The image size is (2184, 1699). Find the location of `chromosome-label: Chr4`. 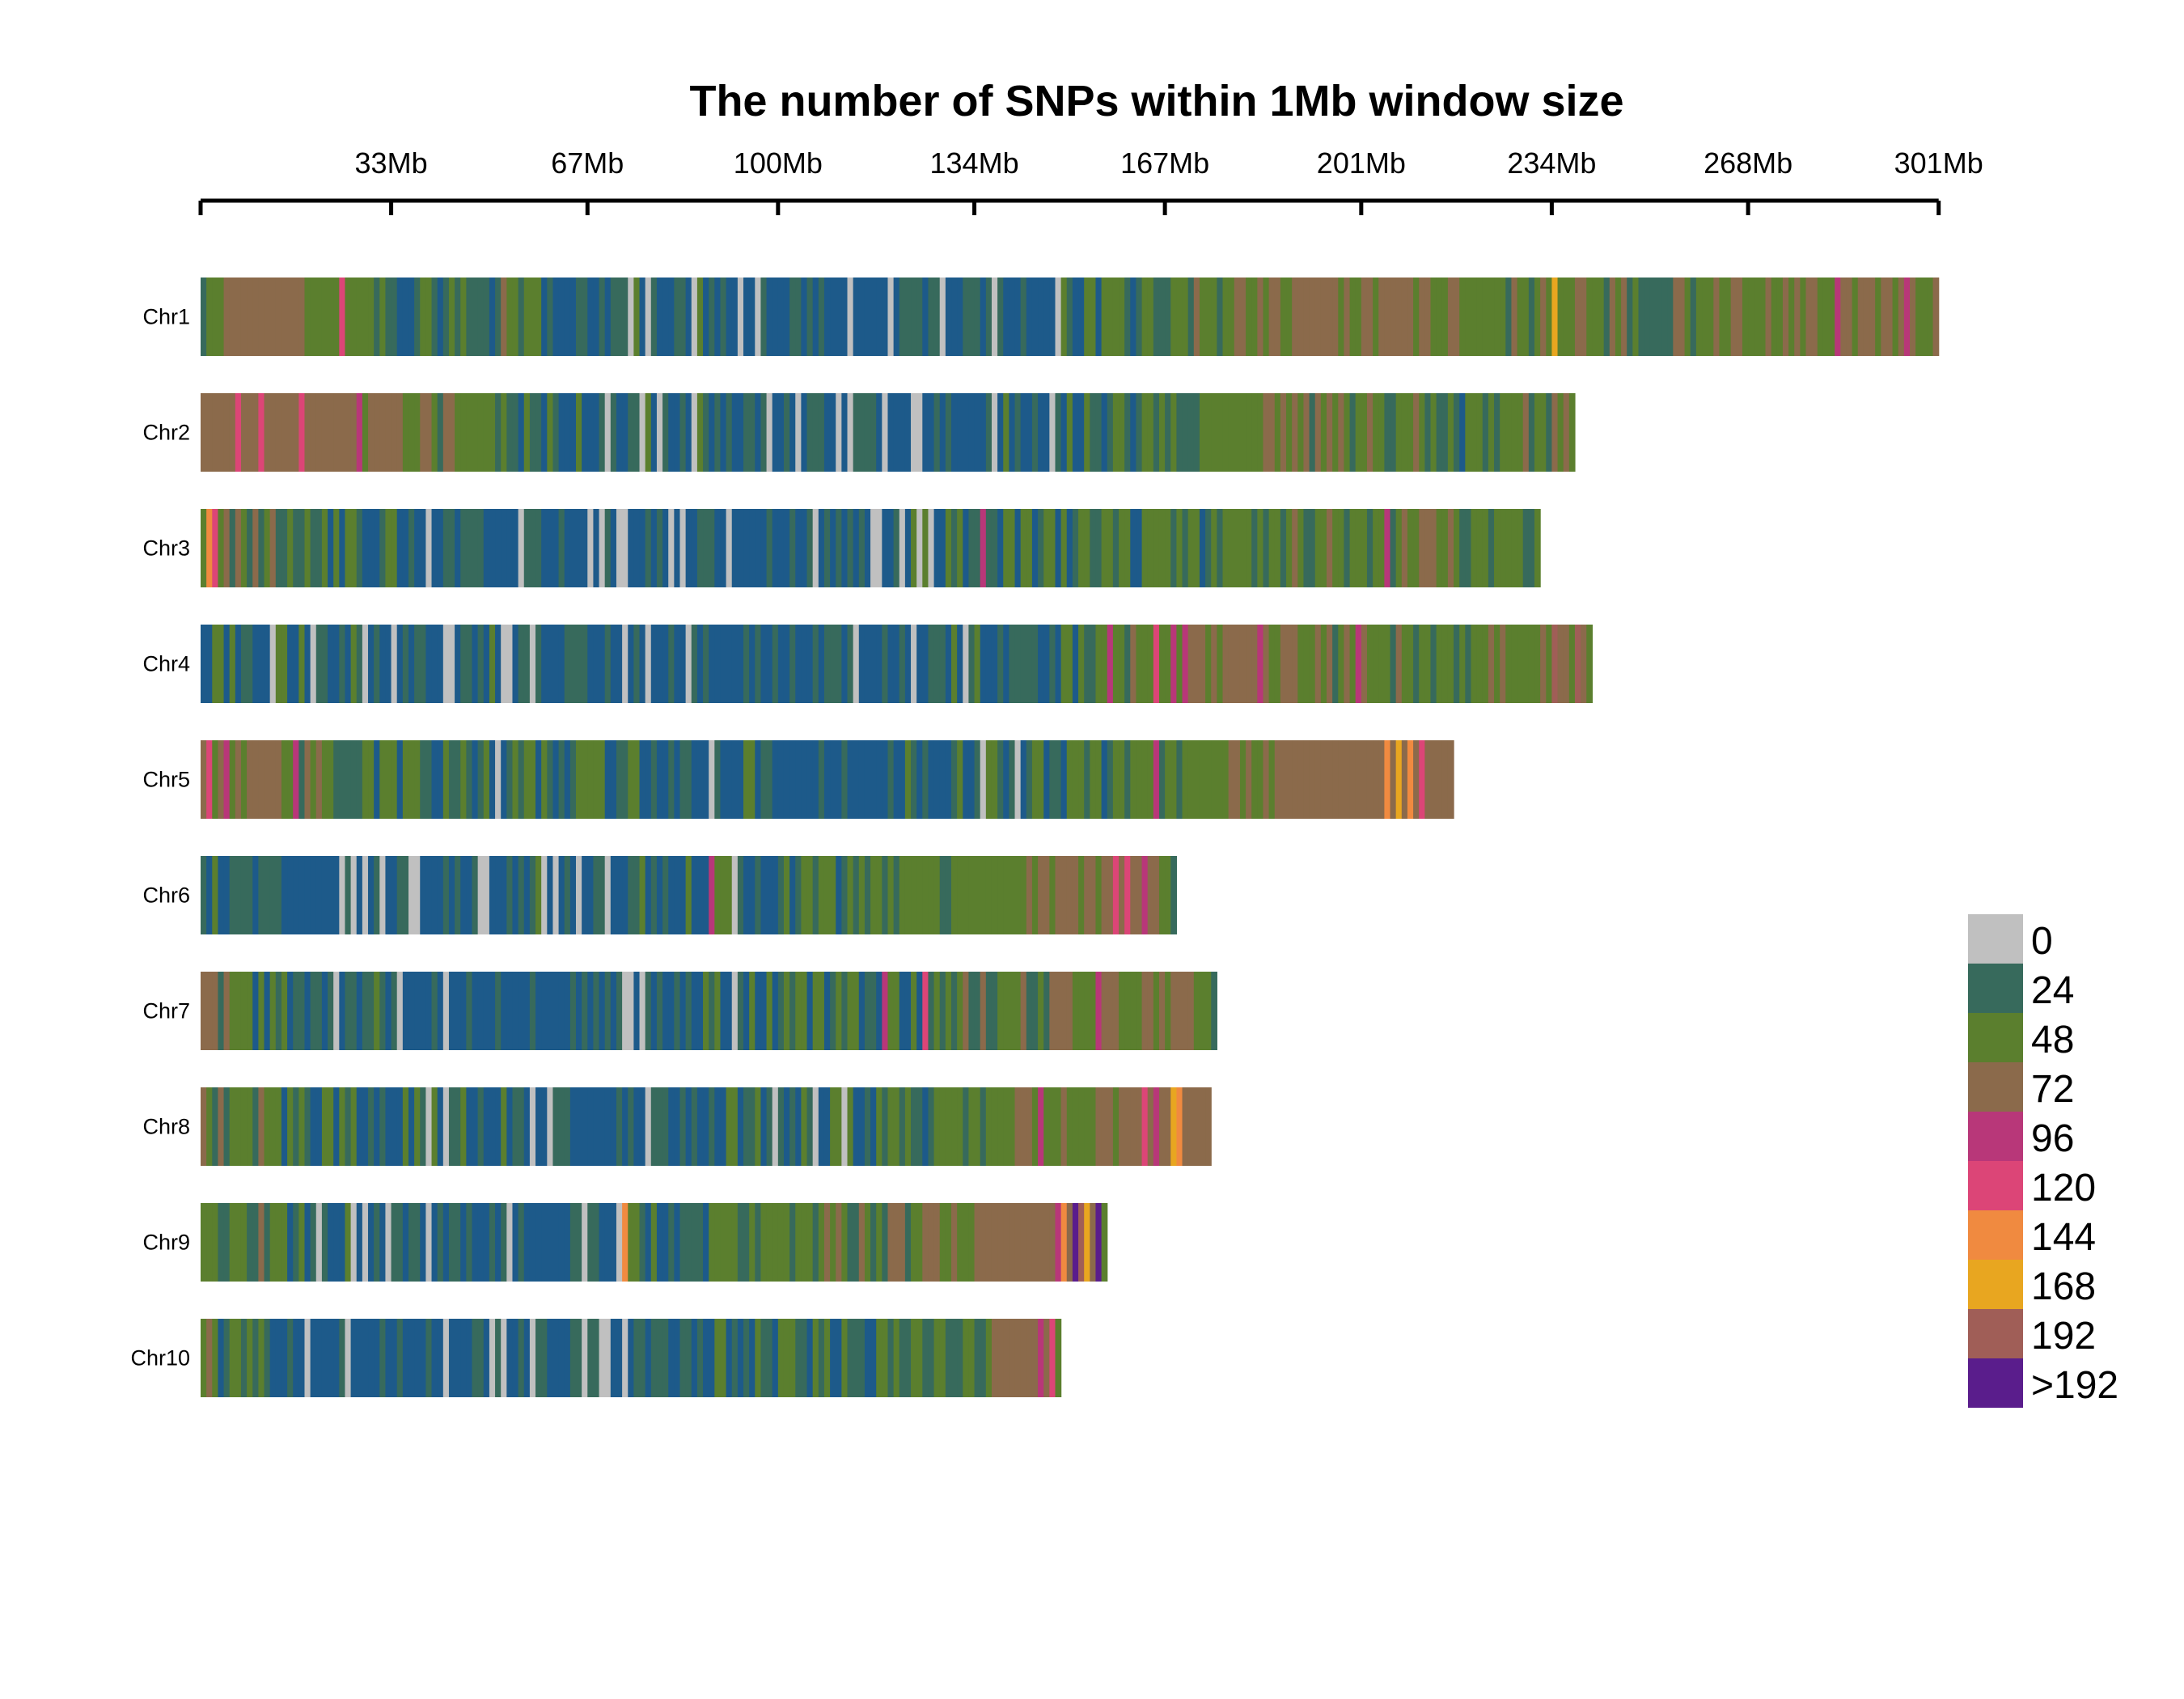

chromosome-label: Chr4 is located at coordinates (166, 664).